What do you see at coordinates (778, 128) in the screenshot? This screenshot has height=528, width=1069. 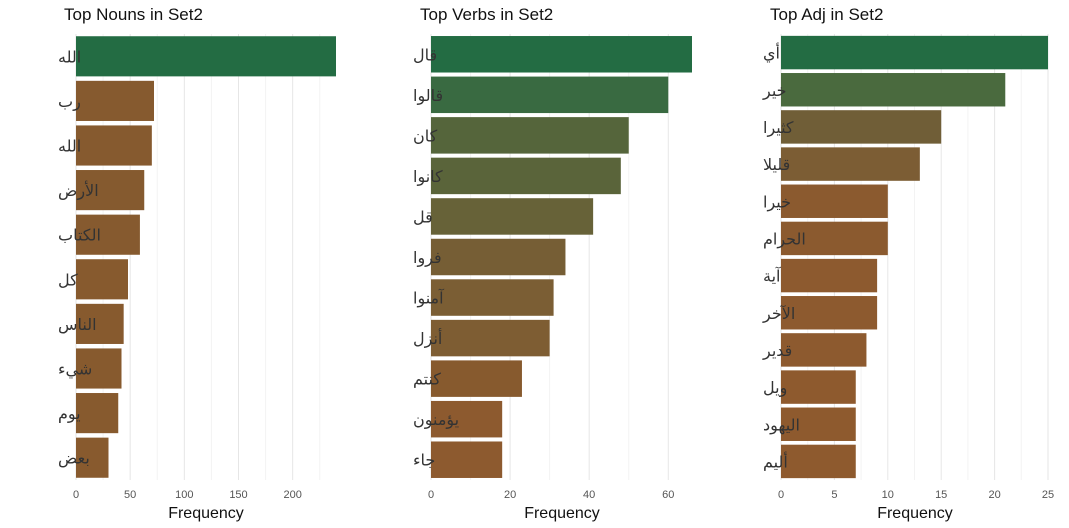 I see `category-label: كثيرا` at bounding box center [778, 128].